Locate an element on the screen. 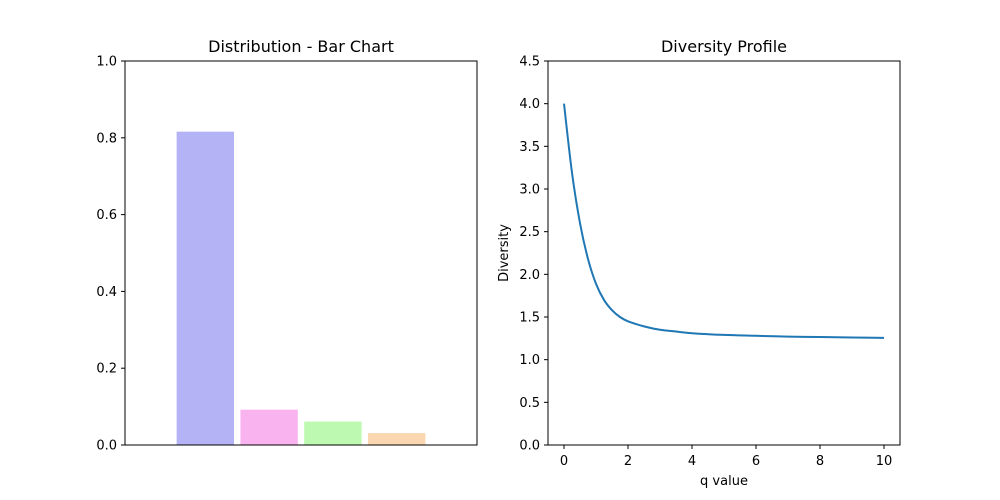  line-x-axis-ticks: 0 2 4 6 8 10 is located at coordinates (726, 457).